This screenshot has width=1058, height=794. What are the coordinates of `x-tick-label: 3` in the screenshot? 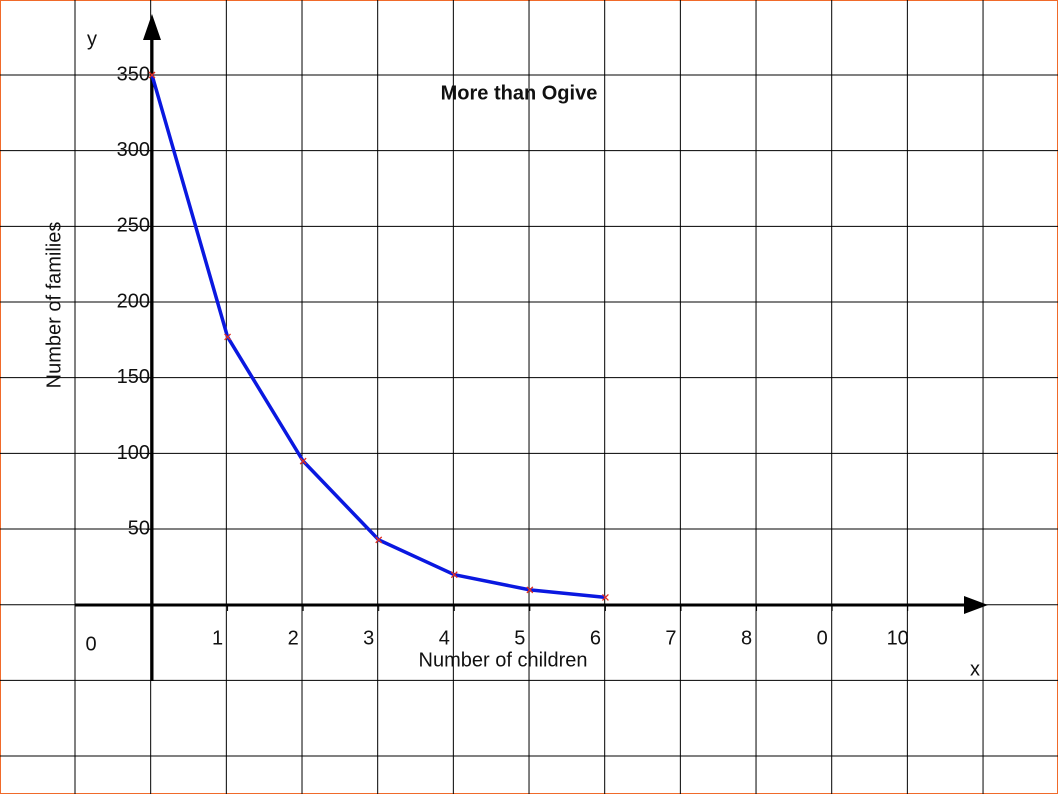 It's located at (368, 638).